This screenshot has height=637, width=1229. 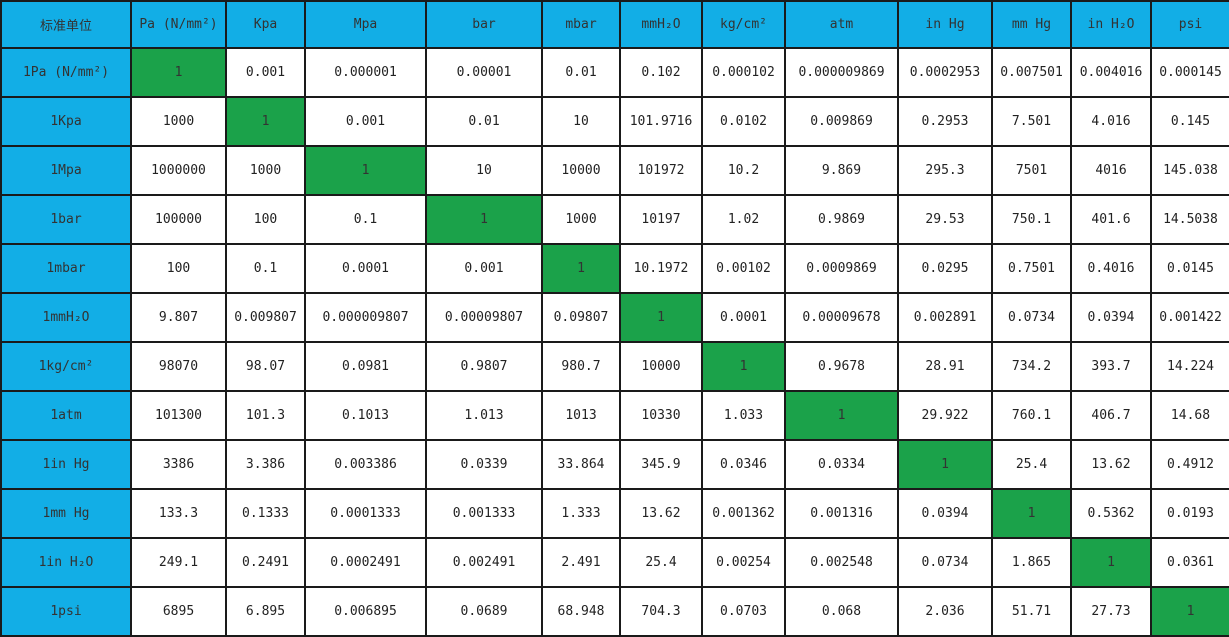 What do you see at coordinates (661, 72) in the screenshot?
I see `table-cell: 0.102` at bounding box center [661, 72].